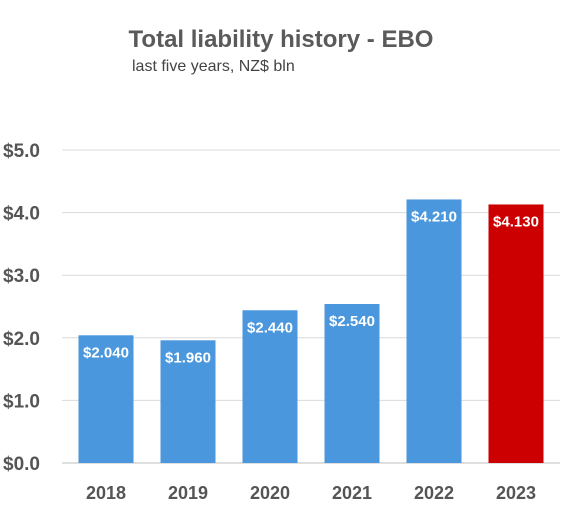 Image resolution: width=562 pixels, height=513 pixels. Describe the element at coordinates (21, 339) in the screenshot. I see `y-tick-label: $2.0` at that location.